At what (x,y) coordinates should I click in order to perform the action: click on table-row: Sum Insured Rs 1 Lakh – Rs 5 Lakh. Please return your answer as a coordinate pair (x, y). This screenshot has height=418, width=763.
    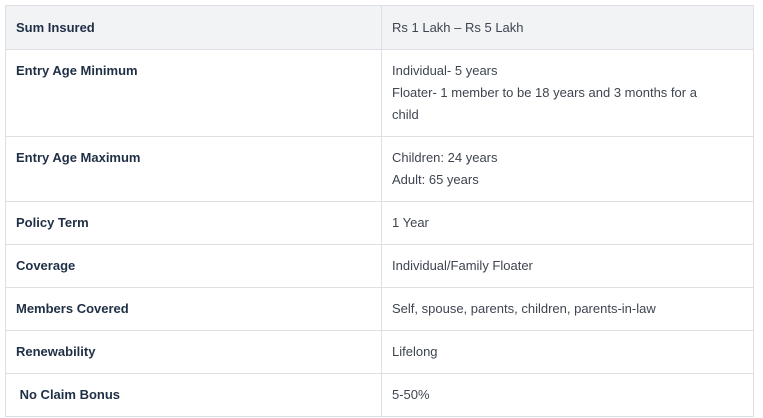
    Looking at the image, I should click on (379, 27).